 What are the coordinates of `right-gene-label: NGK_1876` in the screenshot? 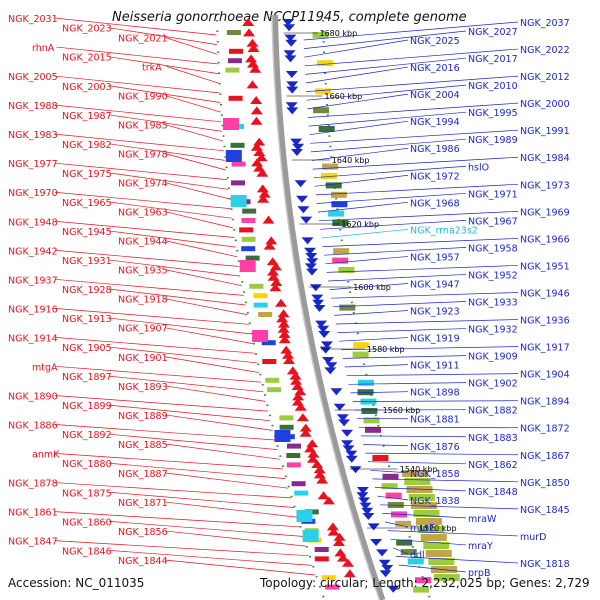 It's located at (435, 447).